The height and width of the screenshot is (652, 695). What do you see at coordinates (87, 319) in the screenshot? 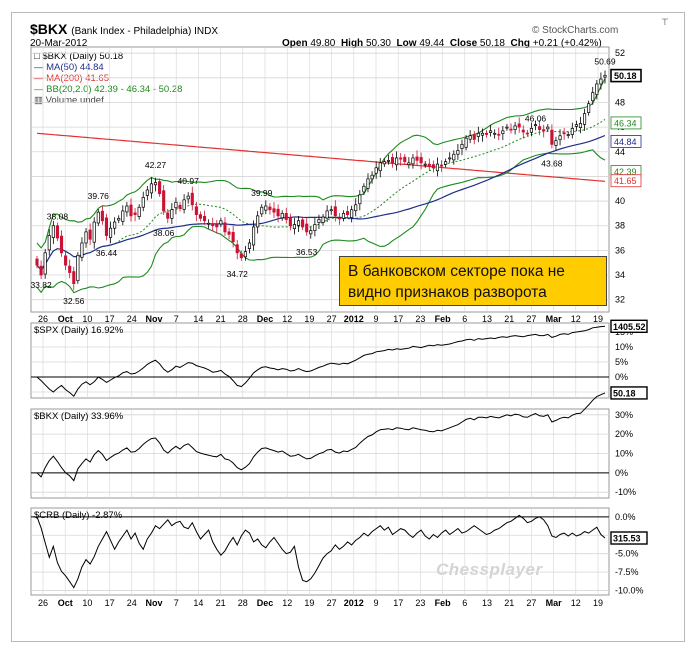
I see `x-tick-label: 10` at bounding box center [87, 319].